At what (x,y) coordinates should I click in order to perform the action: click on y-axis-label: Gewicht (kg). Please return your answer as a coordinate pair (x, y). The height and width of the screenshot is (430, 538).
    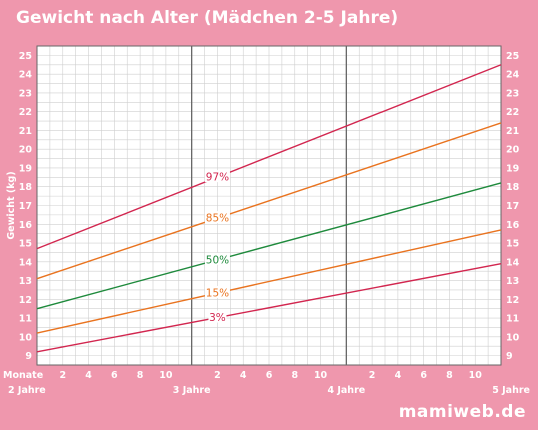
    Looking at the image, I should click on (11, 205).